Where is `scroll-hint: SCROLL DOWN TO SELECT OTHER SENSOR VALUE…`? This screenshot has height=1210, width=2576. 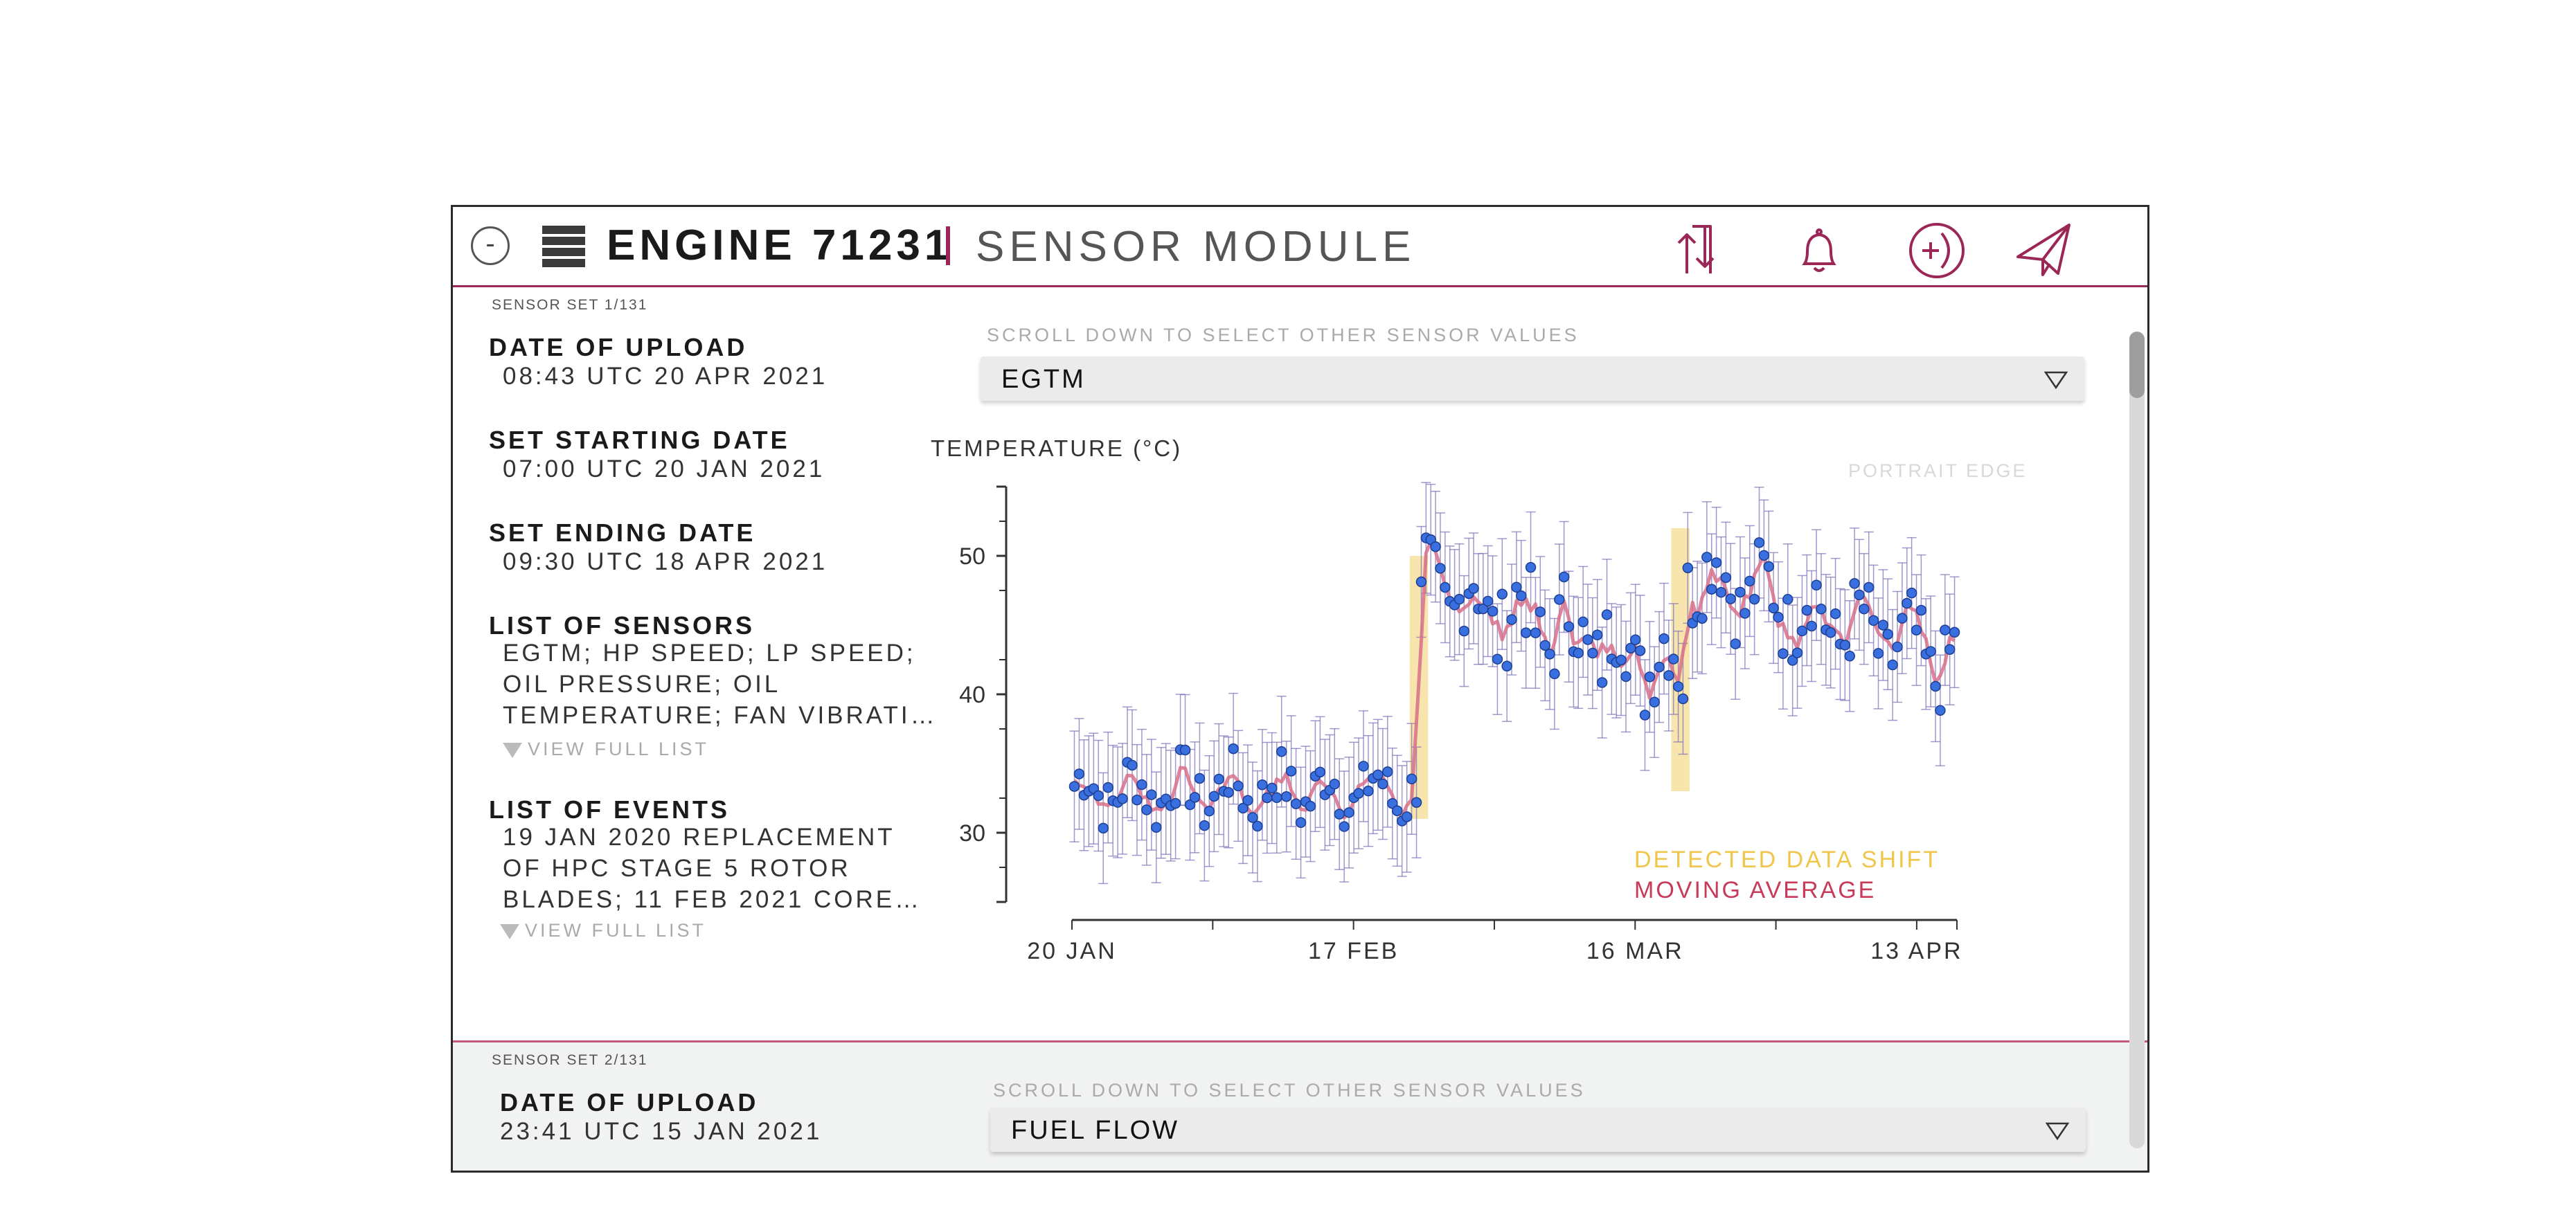
scroll-hint: SCROLL DOWN TO SELECT OTHER SENSOR VALUE… is located at coordinates (1283, 335).